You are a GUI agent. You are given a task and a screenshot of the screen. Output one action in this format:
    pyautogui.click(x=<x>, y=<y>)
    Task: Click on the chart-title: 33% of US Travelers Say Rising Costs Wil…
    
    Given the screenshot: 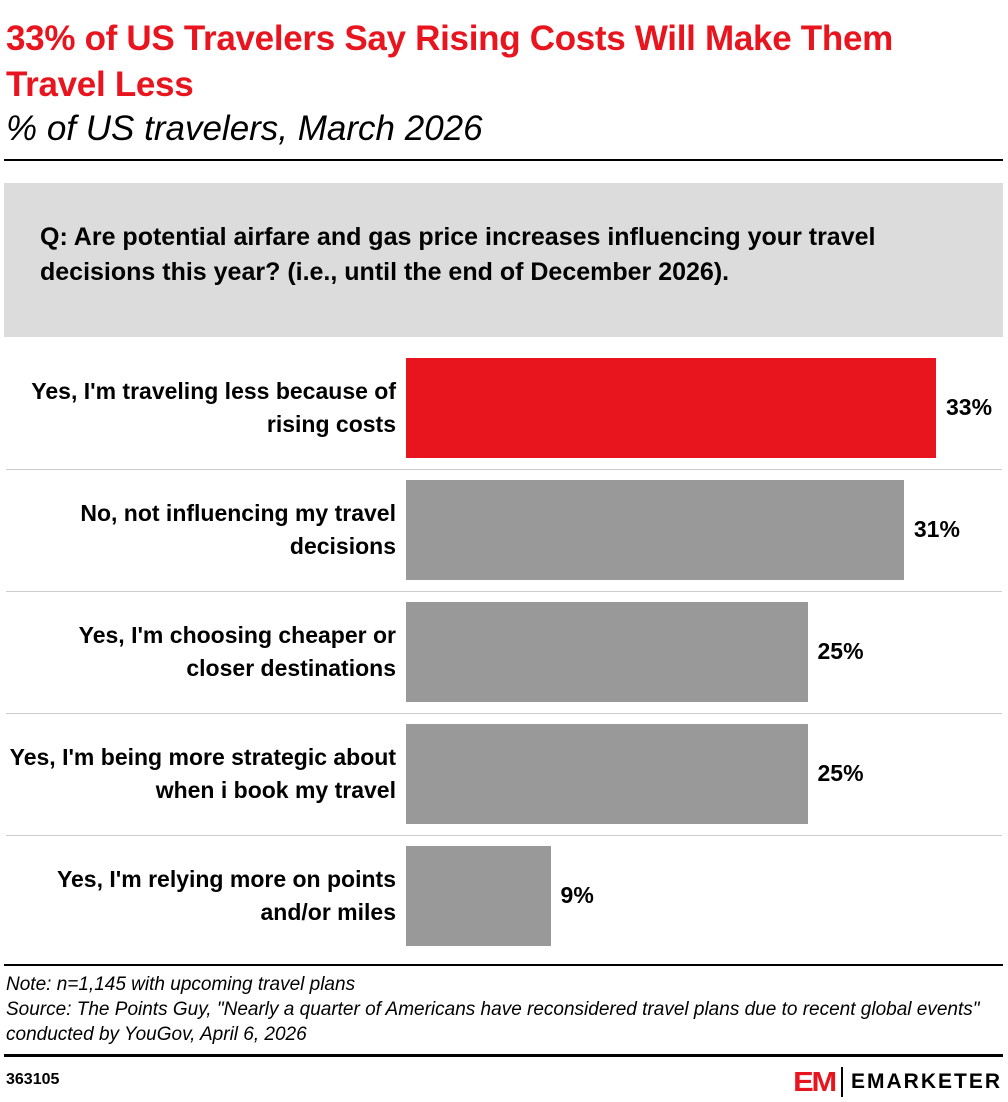 What is the action you would take?
    pyautogui.click(x=449, y=61)
    